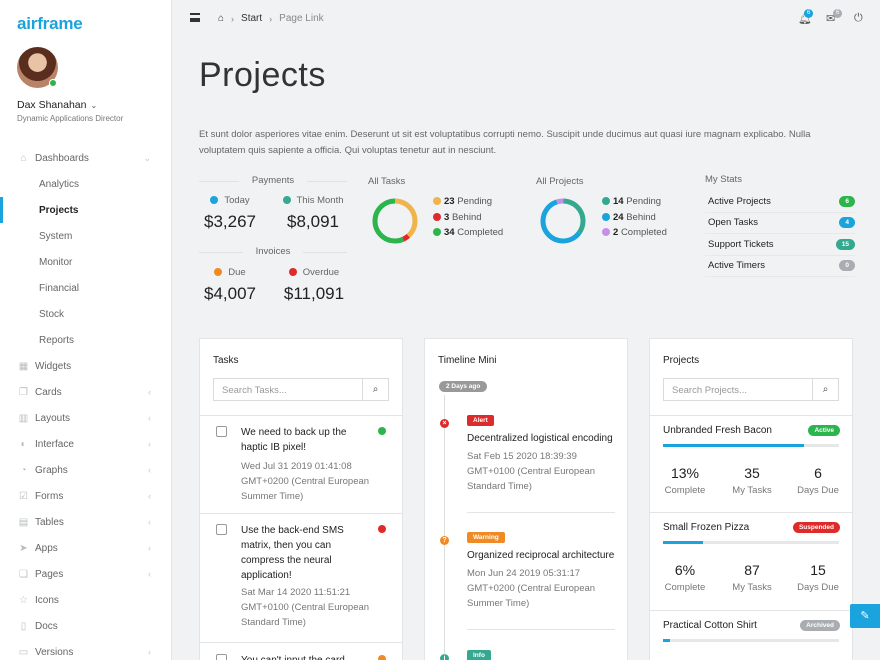  Describe the element at coordinates (618, 217) in the screenshot. I see `legend-count: 24` at that location.